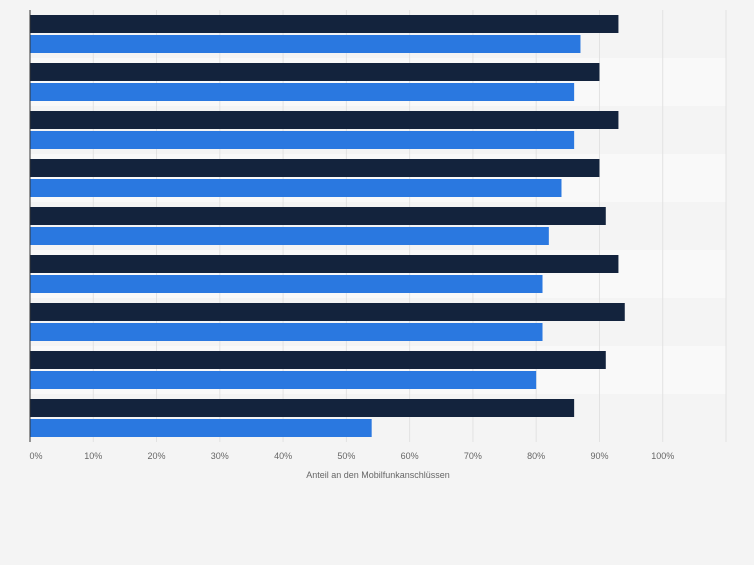  I want to click on x-tick-label: 80%, so click(536, 456).